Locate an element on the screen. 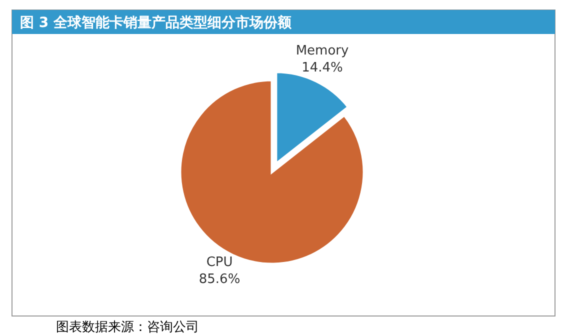 Image resolution: width=561 pixels, height=336 pixels. data-label: 85.6% is located at coordinates (219, 279).